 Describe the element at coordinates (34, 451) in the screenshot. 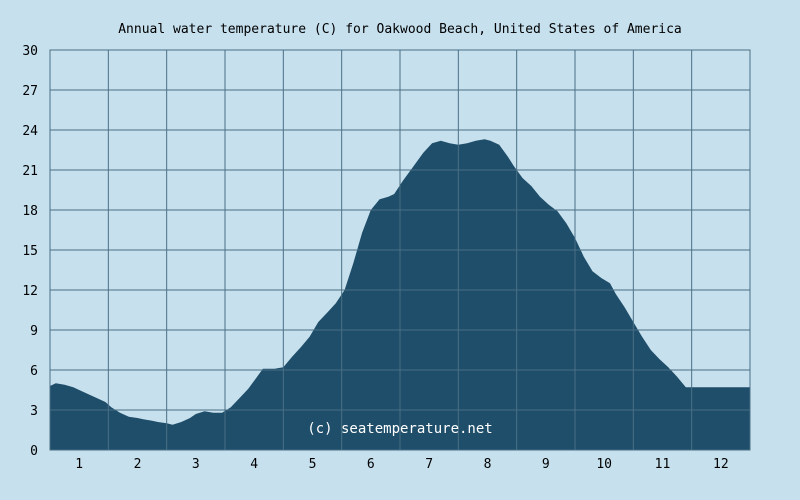

I see `y-tick-label: 0` at that location.